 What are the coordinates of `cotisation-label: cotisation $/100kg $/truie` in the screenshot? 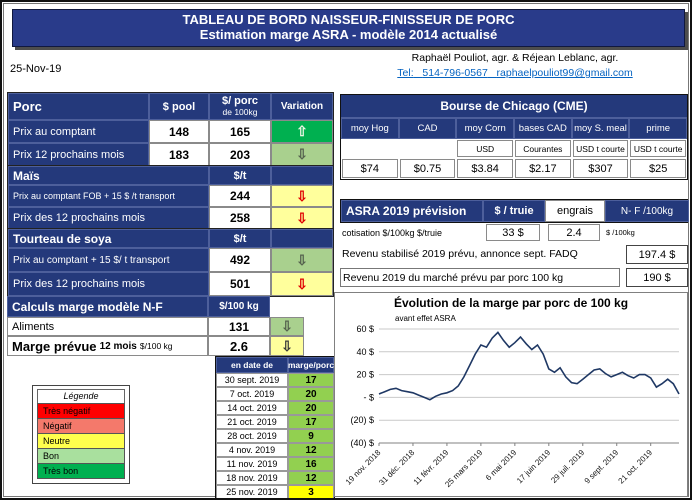 It's located at (392, 232).